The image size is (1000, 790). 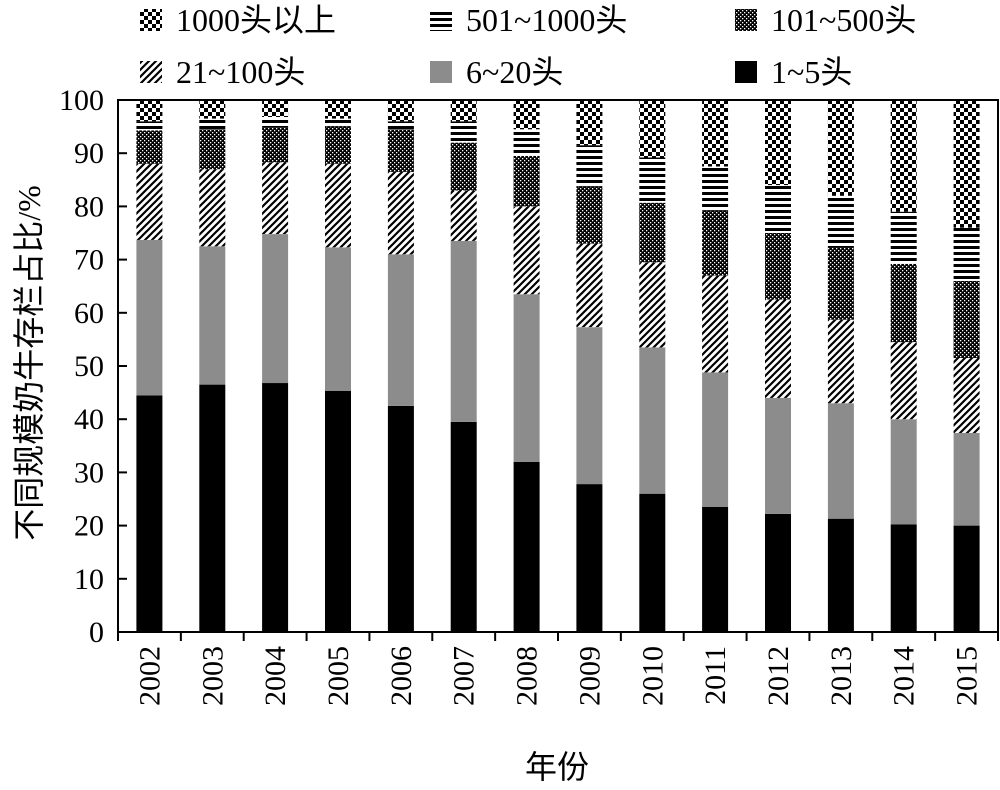 What do you see at coordinates (557, 767) in the screenshot?
I see `x-axis-title: 年份` at bounding box center [557, 767].